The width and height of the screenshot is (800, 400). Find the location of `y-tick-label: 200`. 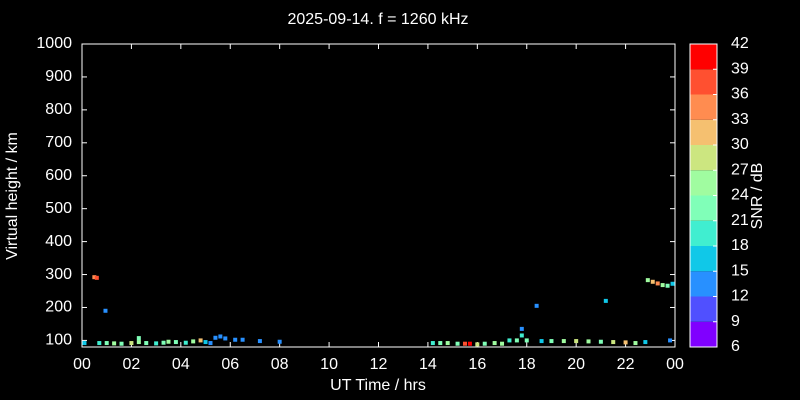

y-tick-label: 200 is located at coordinates (58, 307).